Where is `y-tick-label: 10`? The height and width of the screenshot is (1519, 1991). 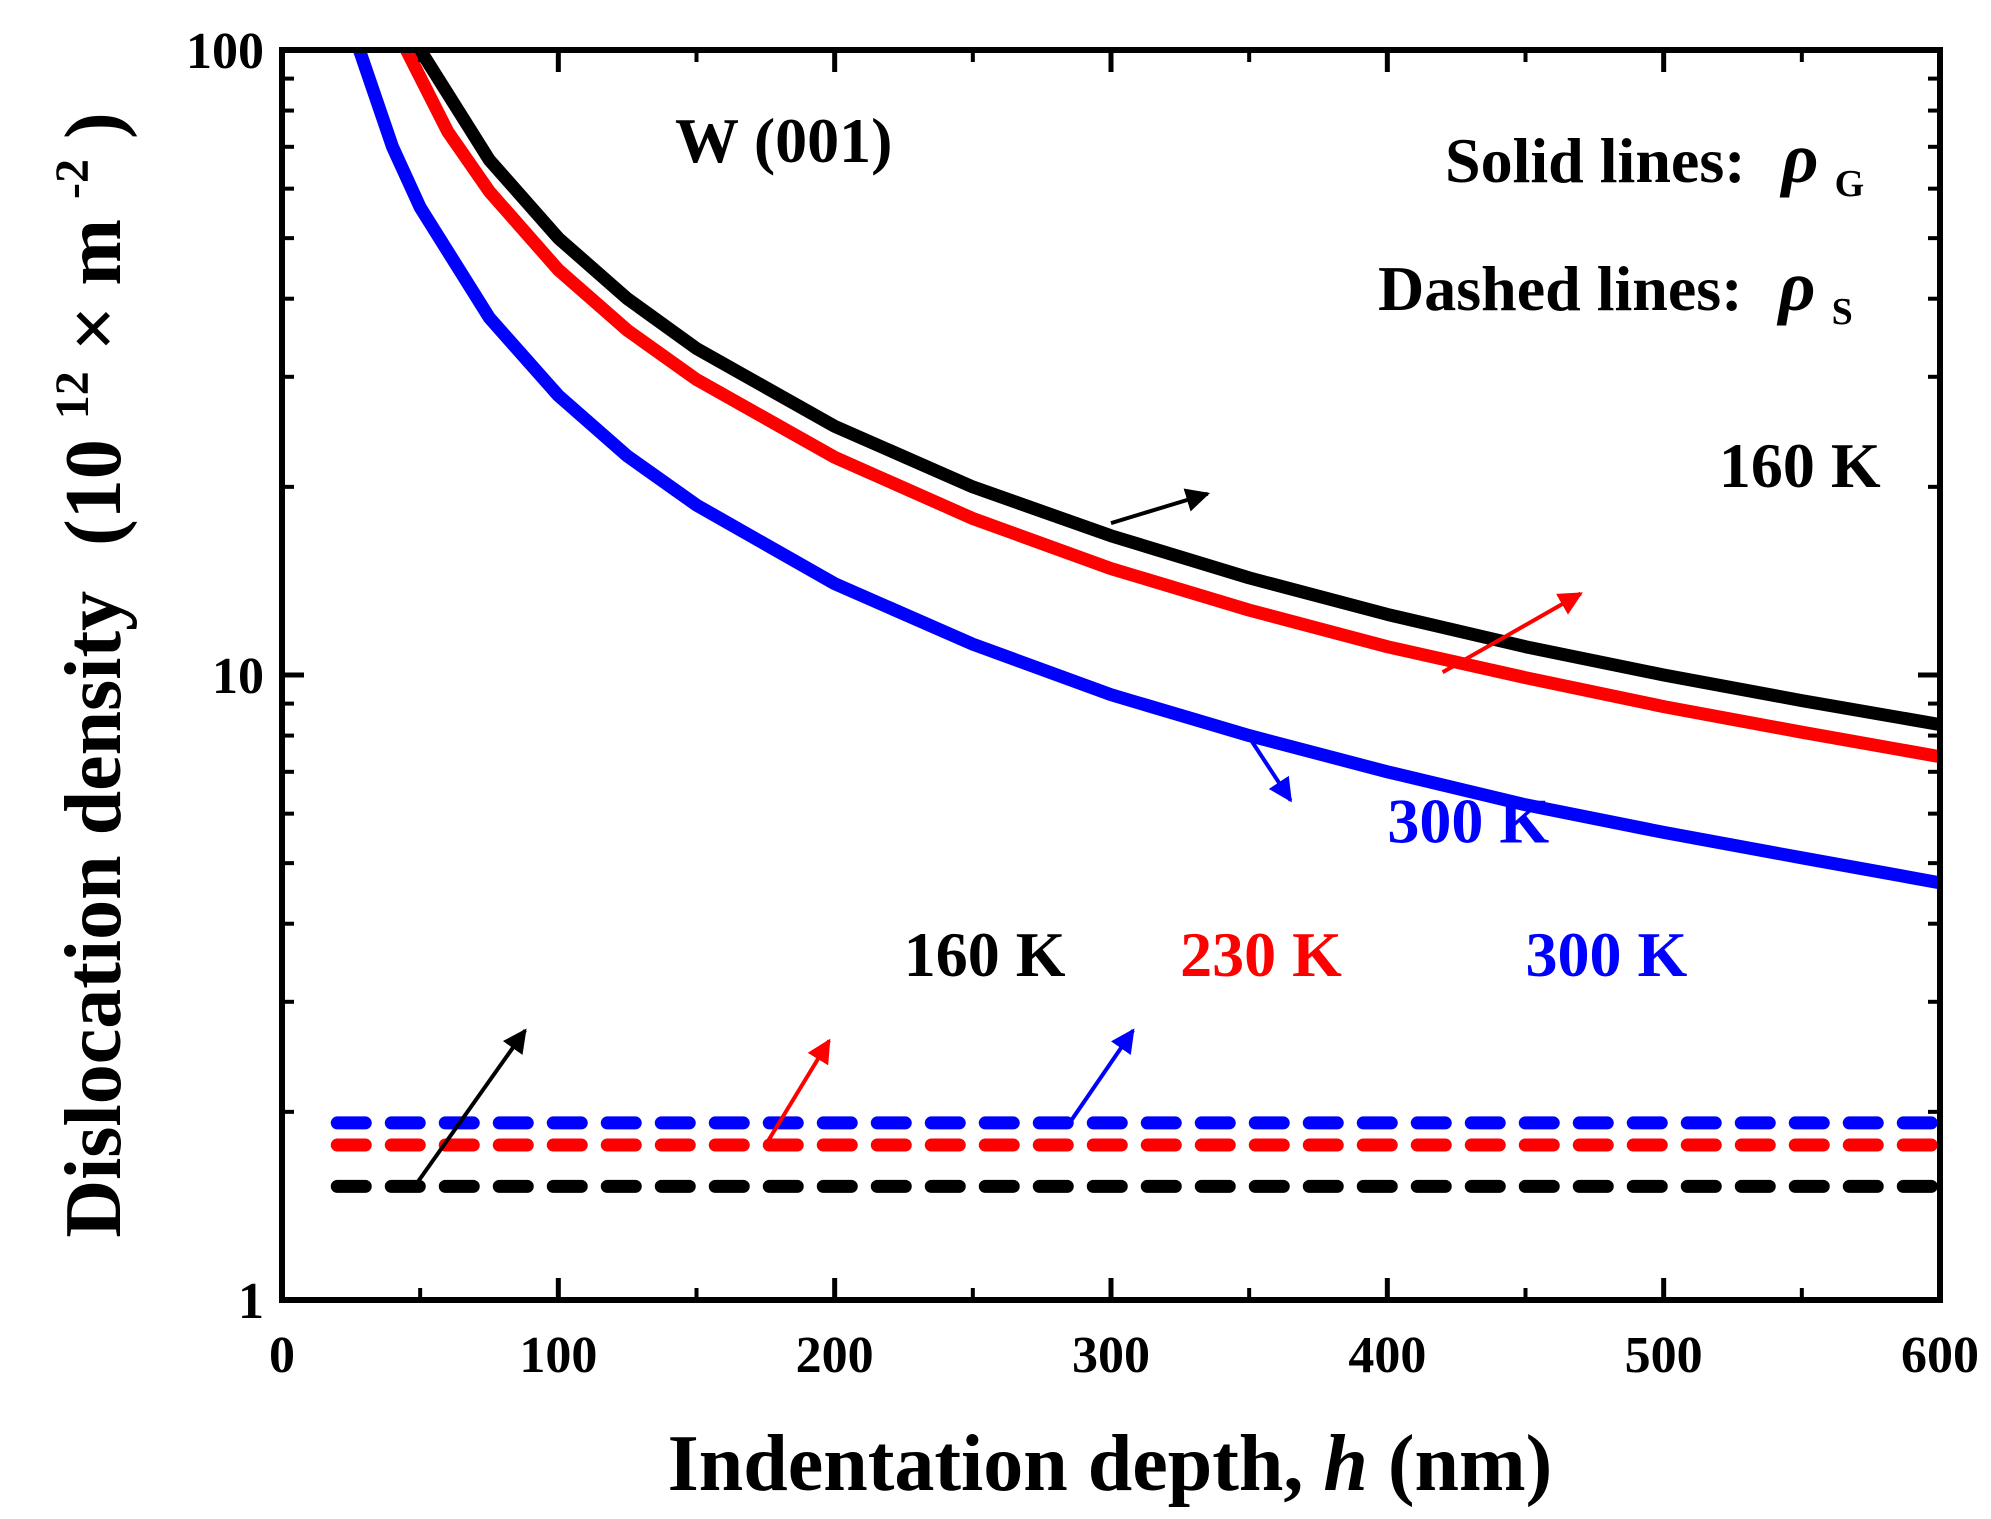 y-tick-label: 10 is located at coordinates (238, 676).